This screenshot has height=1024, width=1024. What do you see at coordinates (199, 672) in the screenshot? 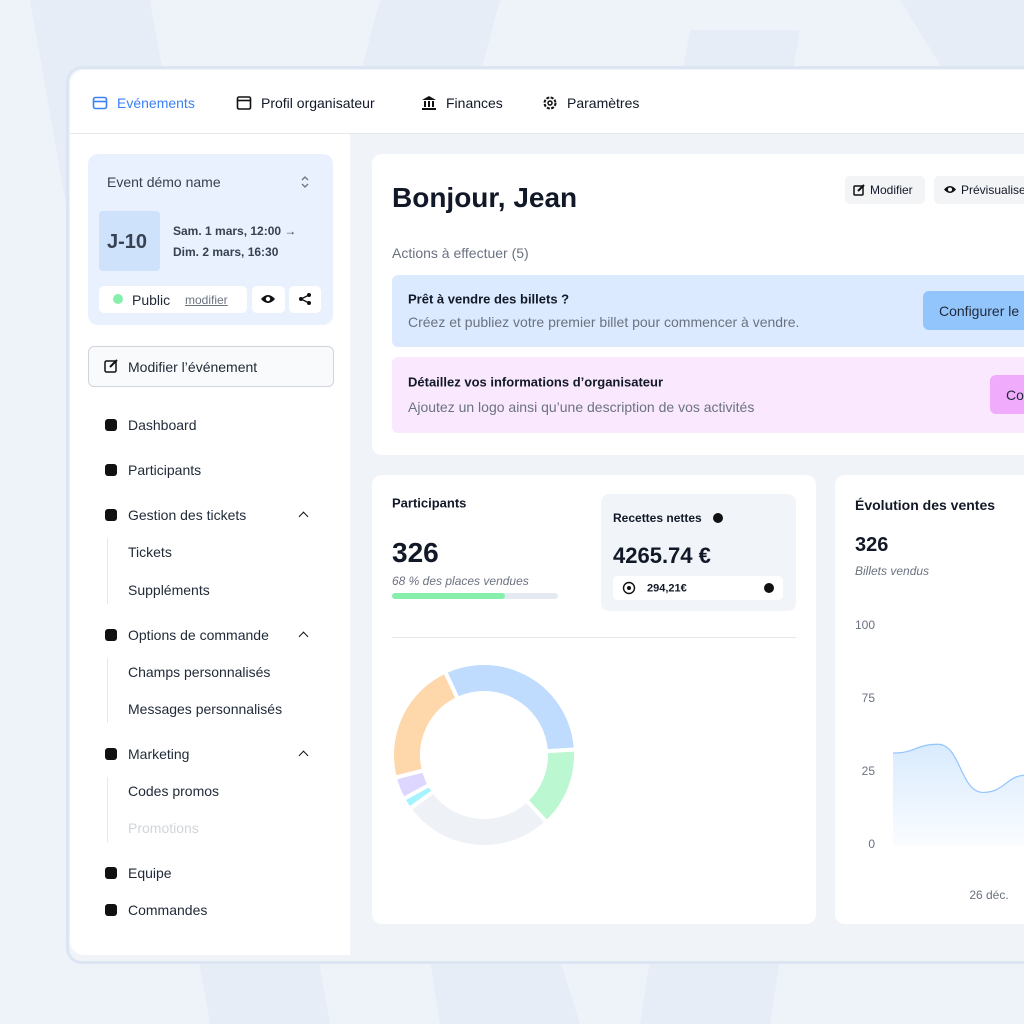
I see `submenu-item: Champs personnalisés` at bounding box center [199, 672].